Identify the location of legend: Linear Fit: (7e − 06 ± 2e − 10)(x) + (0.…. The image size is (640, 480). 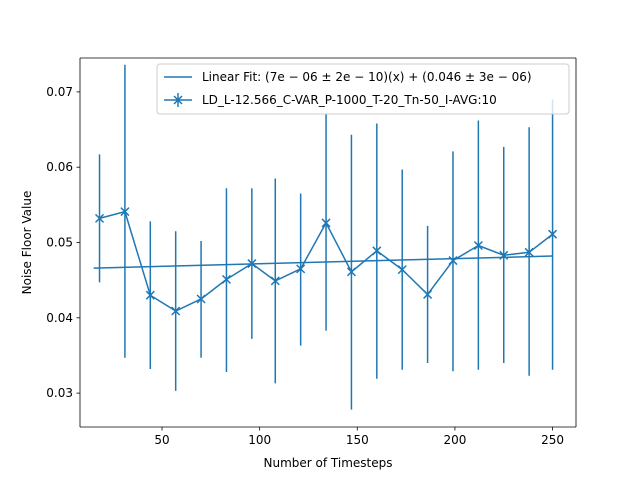
(363, 89).